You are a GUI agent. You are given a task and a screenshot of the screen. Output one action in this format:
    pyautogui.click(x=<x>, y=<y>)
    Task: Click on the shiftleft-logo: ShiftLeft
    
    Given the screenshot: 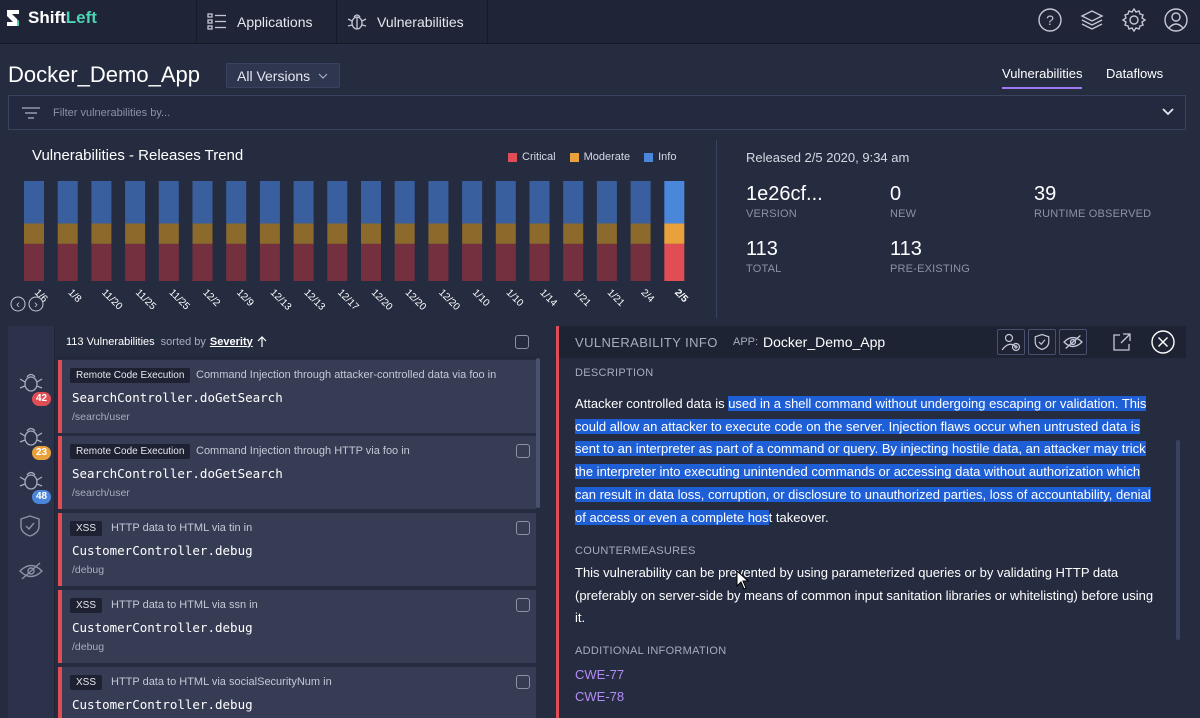 What is the action you would take?
    pyautogui.click(x=50, y=18)
    